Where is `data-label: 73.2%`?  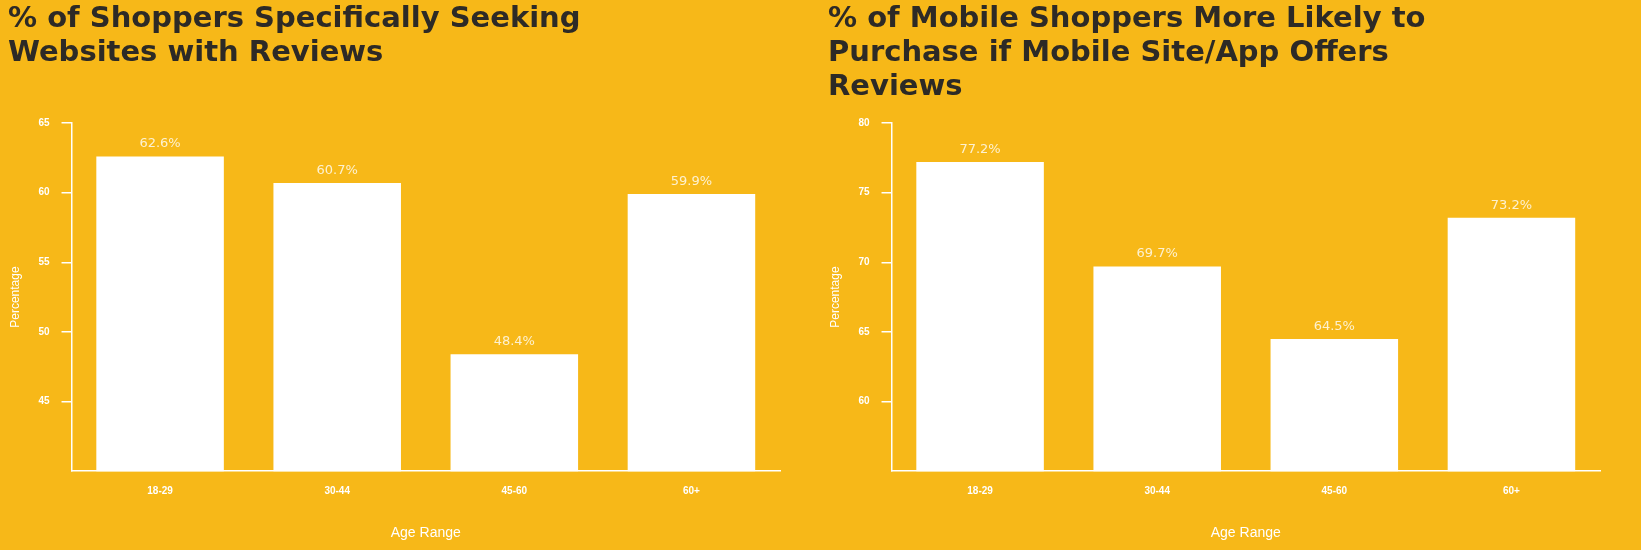 data-label: 73.2% is located at coordinates (1511, 204).